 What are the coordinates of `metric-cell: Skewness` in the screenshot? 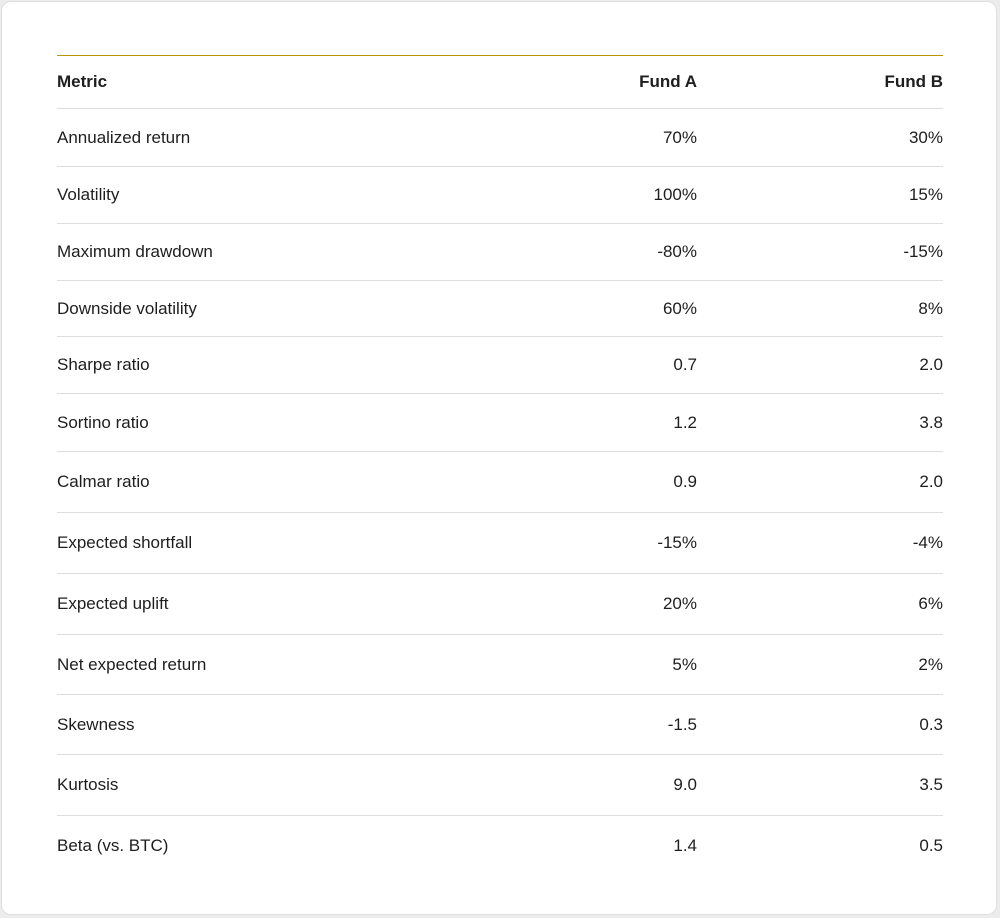 It's located at (252, 724).